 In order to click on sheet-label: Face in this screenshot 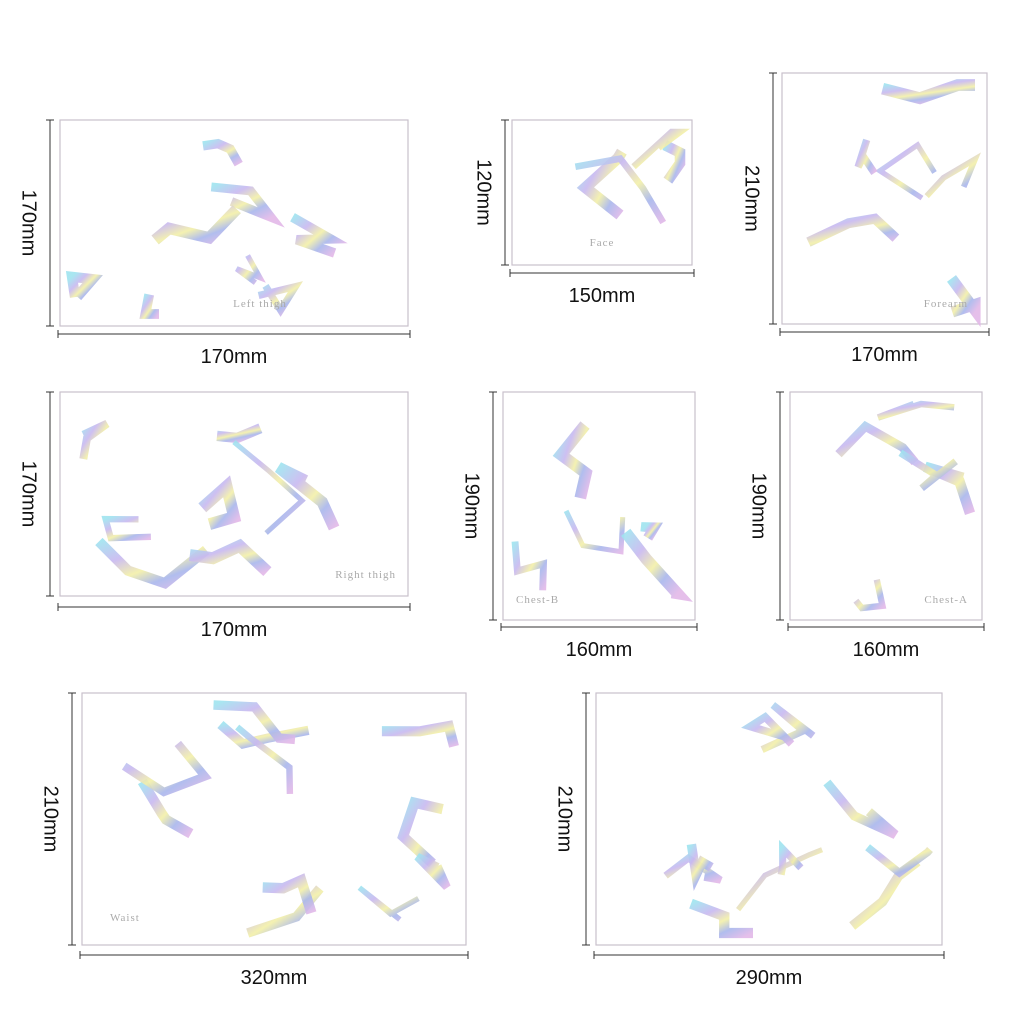, I will do `click(602, 243)`.